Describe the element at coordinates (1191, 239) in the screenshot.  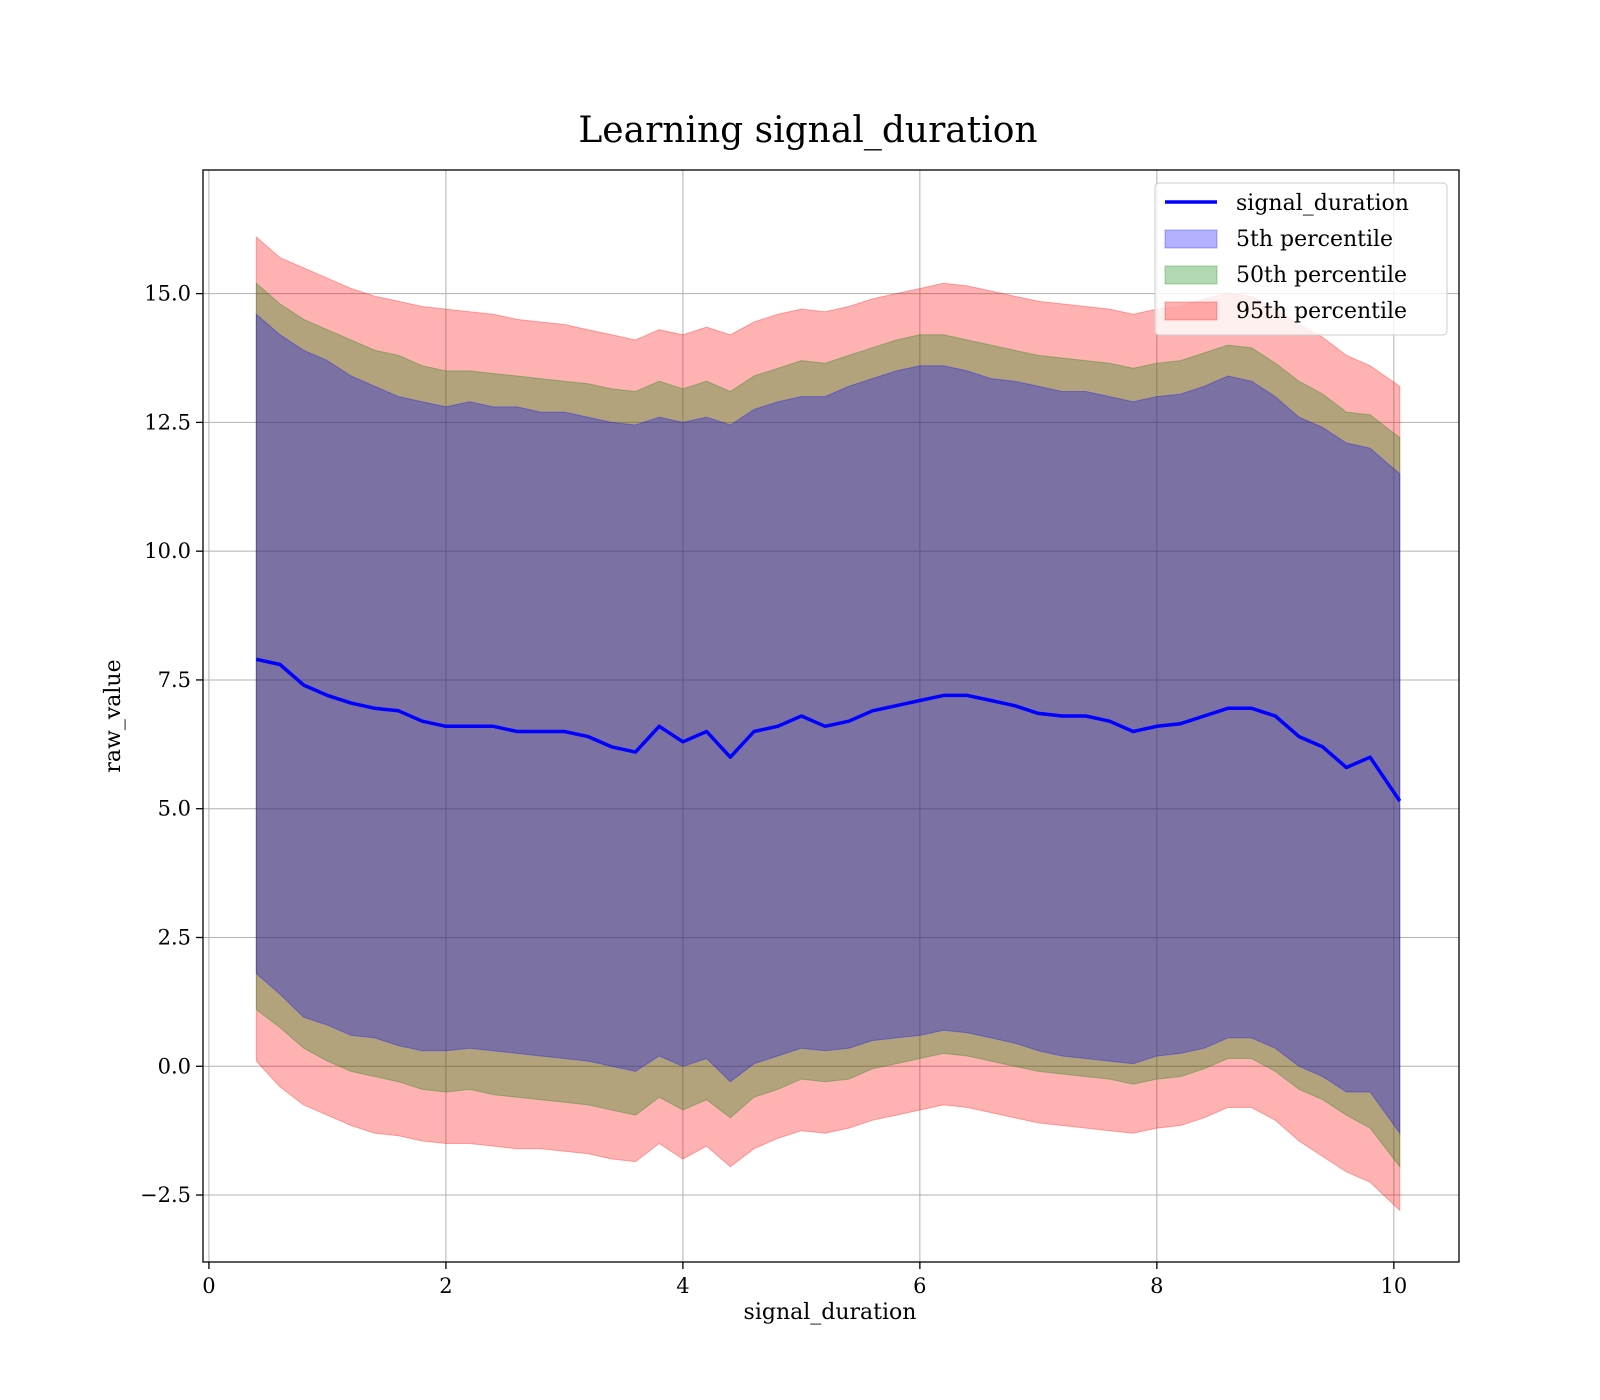
I see `legend-swatch-p5` at that location.